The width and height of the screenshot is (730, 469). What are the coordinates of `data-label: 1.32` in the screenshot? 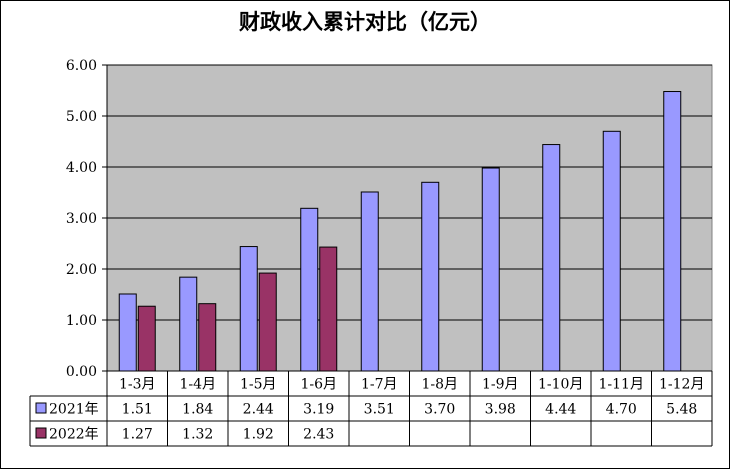 It's located at (197, 435).